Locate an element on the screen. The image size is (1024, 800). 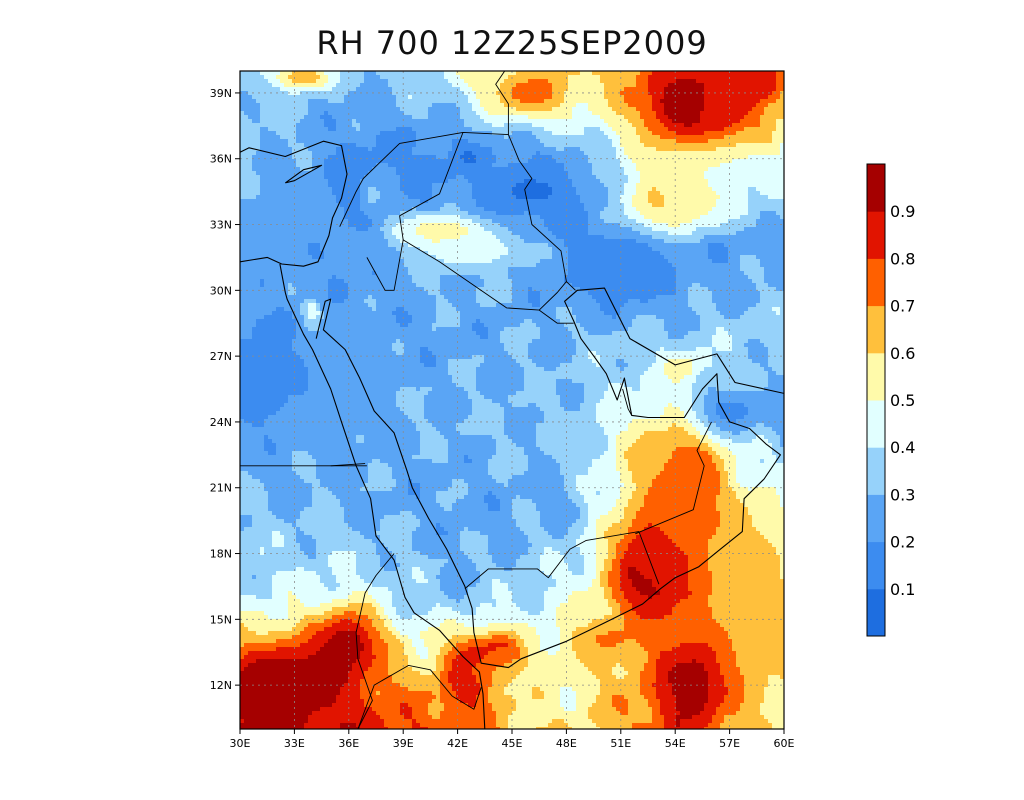
chart-title: RH 700 12Z25SEP2009 is located at coordinates (512, 43).